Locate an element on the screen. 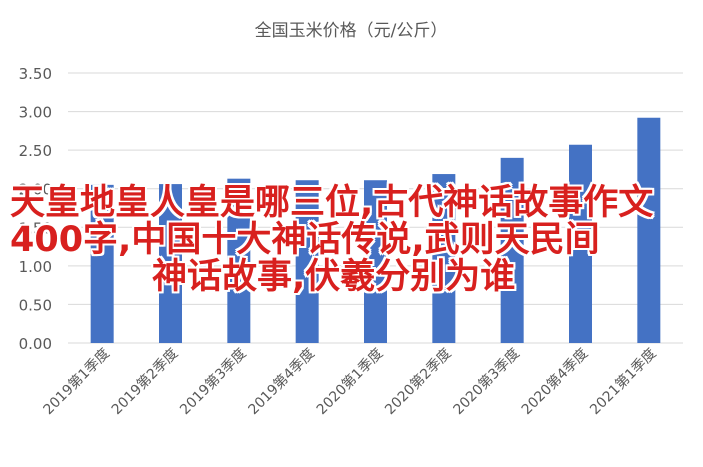 The height and width of the screenshot is (467, 703). y-tick-label: 0.00 is located at coordinates (35, 344).